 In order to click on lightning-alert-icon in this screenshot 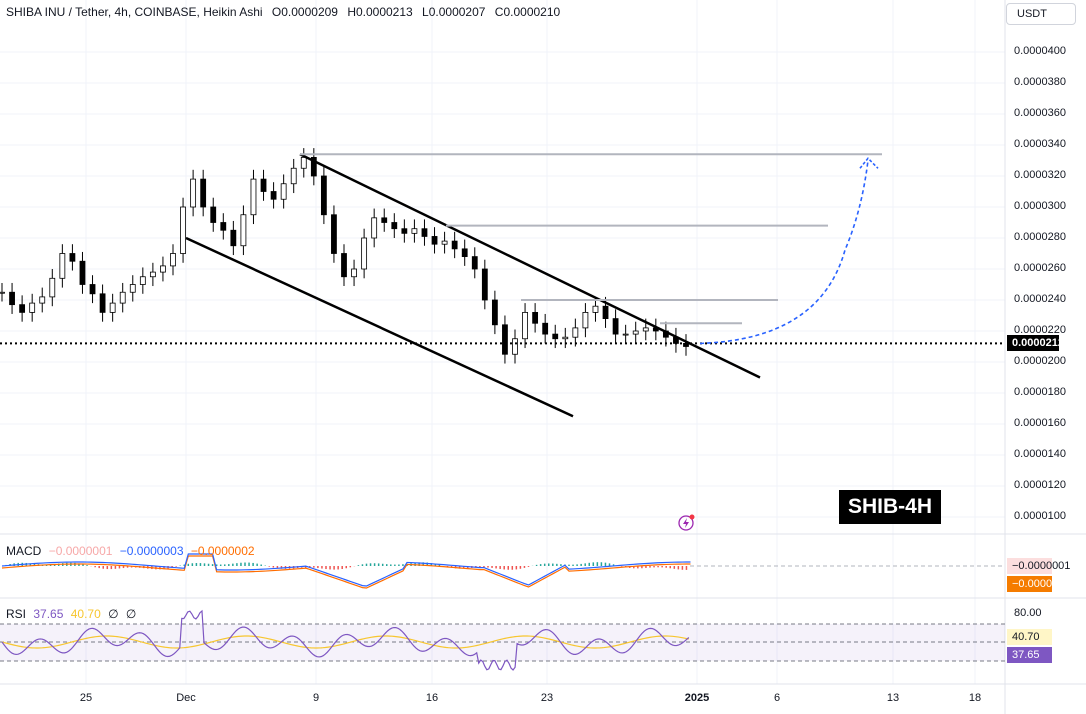, I will do `click(687, 522)`.